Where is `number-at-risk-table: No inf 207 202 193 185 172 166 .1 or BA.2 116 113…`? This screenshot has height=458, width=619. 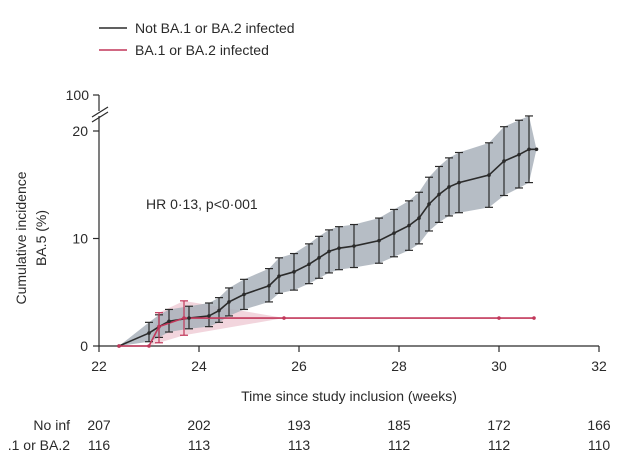
number-at-risk-table: No inf 207 202 193 185 172 166 .1 or BA.2 116 113… is located at coordinates (309, 435).